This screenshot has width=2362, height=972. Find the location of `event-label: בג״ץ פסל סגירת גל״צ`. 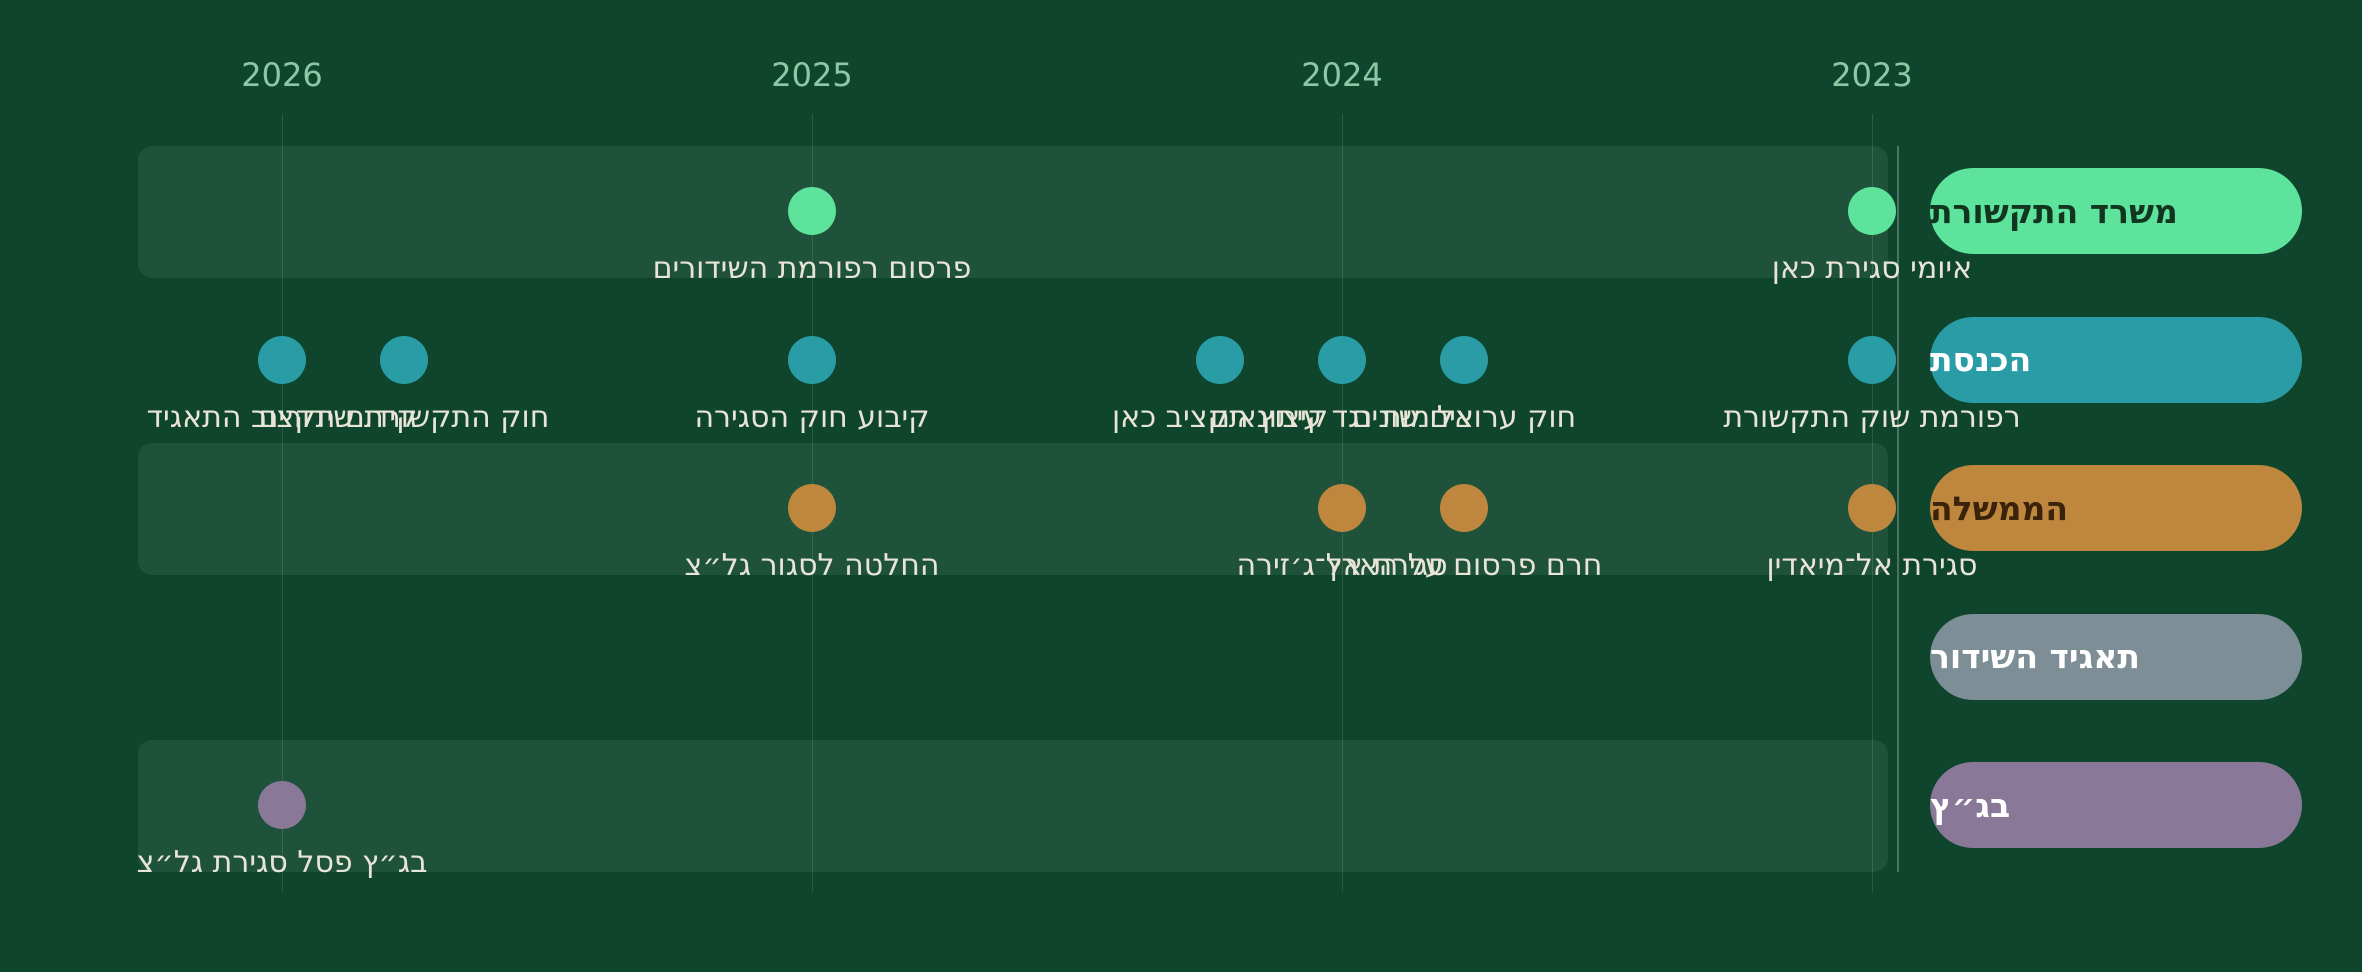

event-label: בג״ץ פסל סגירת גל״צ is located at coordinates (282, 862).